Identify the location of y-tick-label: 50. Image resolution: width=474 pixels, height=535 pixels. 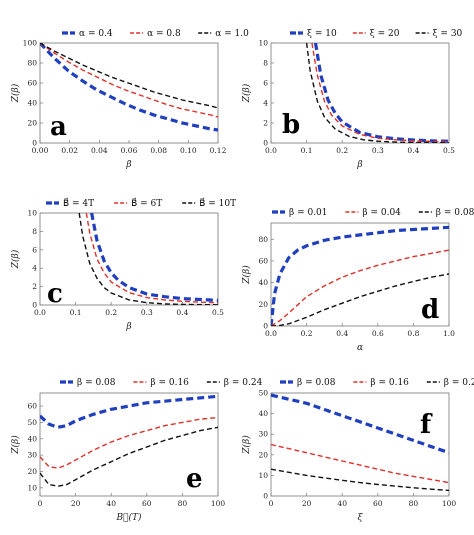
(32, 422).